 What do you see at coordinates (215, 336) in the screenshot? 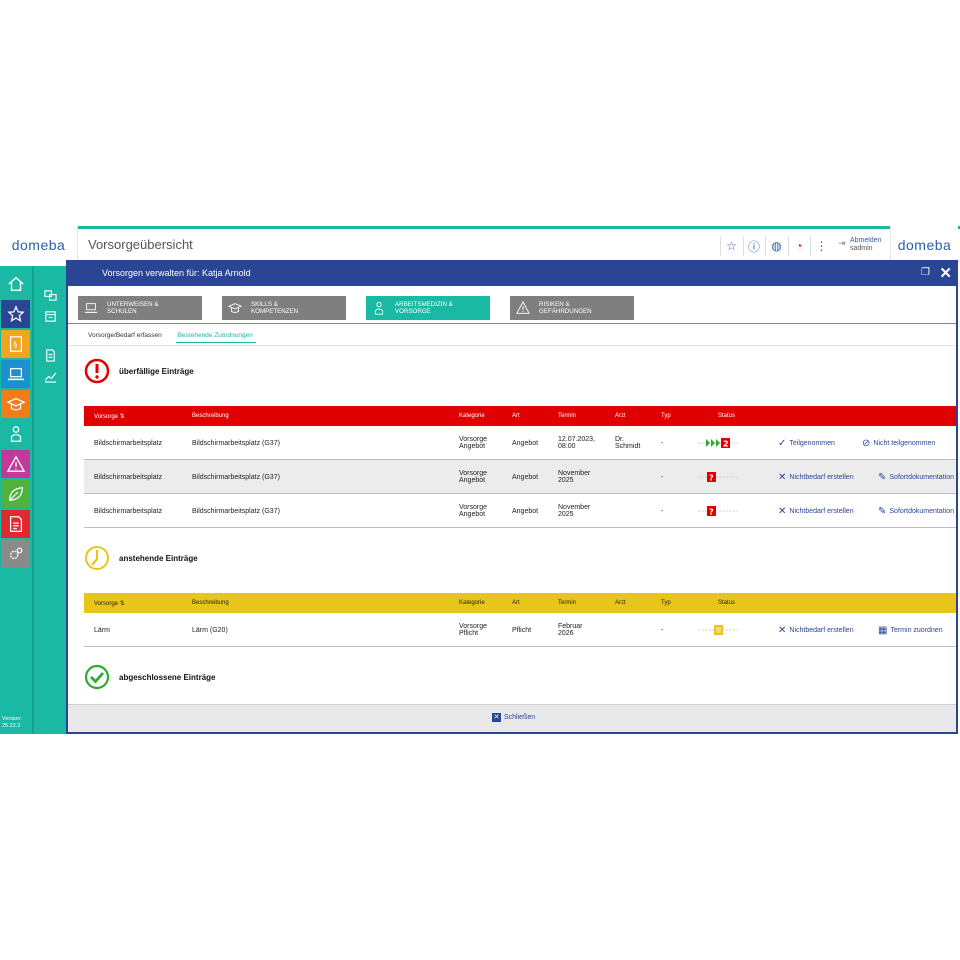
I see `tab-bestehende-zuordnungen: Bestehende Zuordnungen` at bounding box center [215, 336].